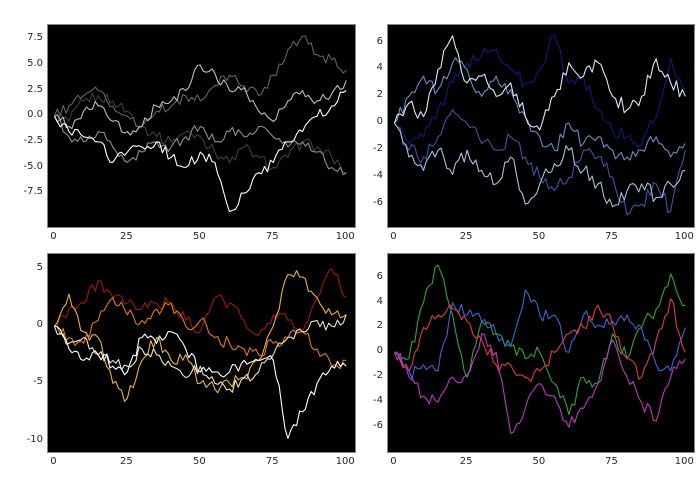  Describe the element at coordinates (35, 89) in the screenshot. I see `y-tick-label: 2.5` at that location.